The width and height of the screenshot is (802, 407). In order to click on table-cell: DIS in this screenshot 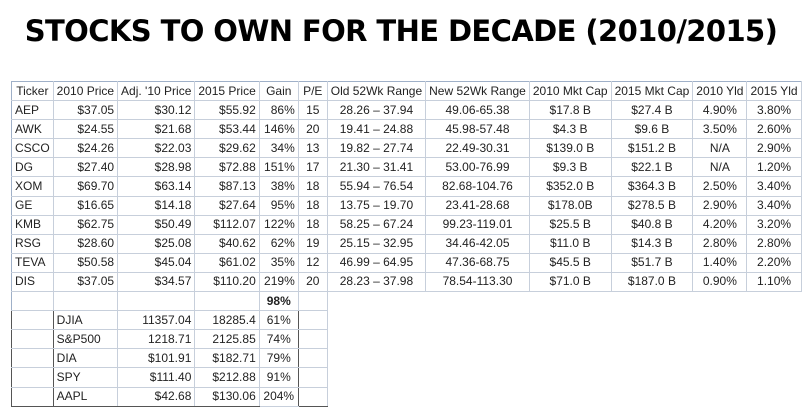, I will do `click(32, 282)`.